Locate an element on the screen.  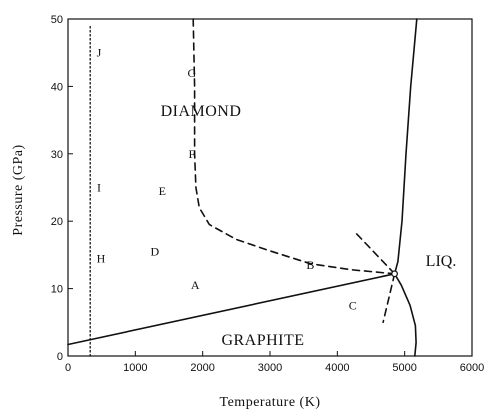
point-label-a: A is located at coordinates (195, 285).